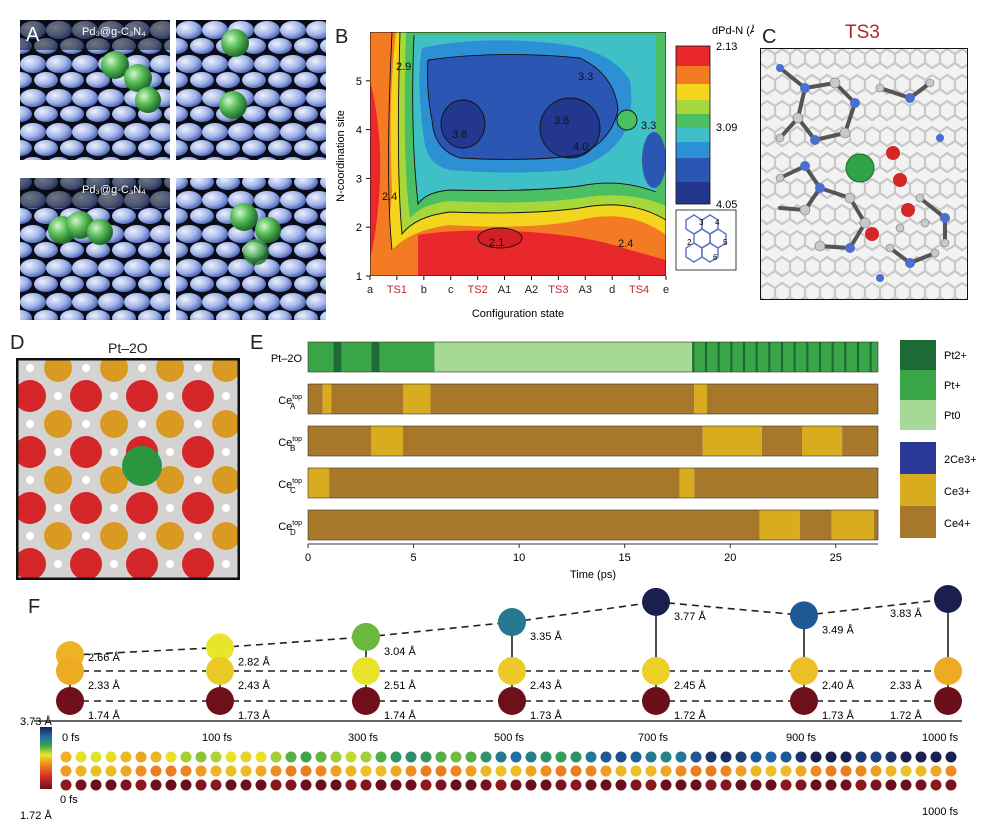  Describe the element at coordinates (612, 290) in the screenshot. I see `x-tick-label: d` at that location.